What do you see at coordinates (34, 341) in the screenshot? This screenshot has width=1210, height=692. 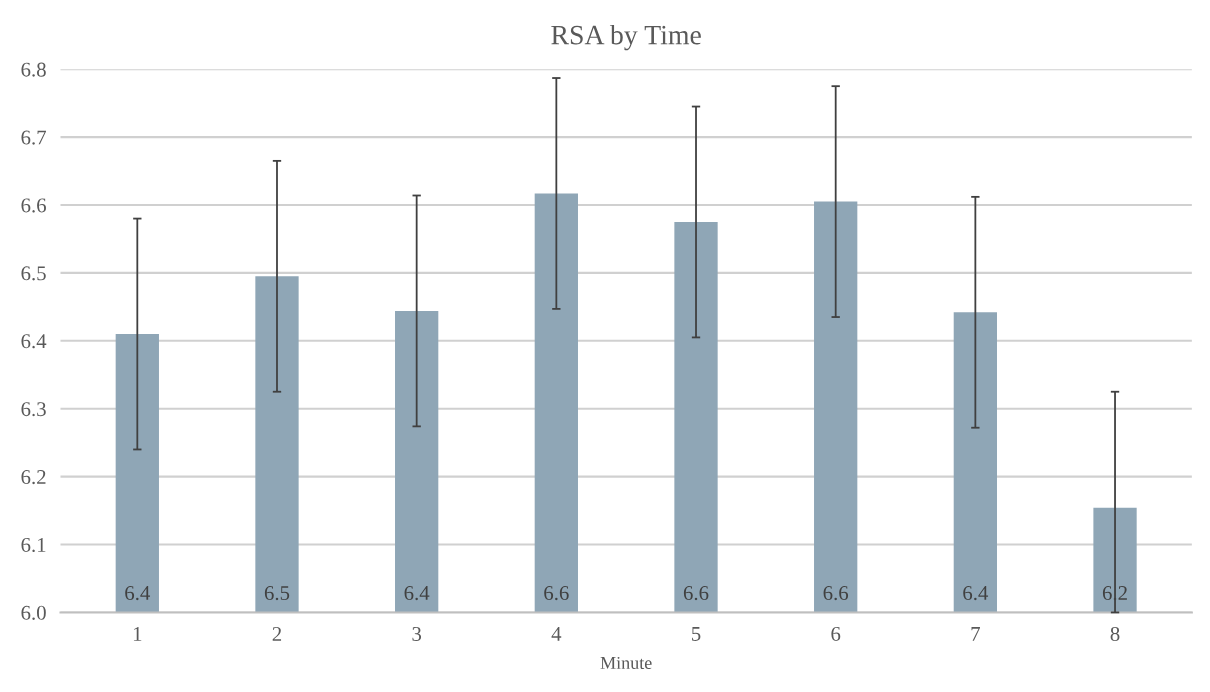 I see `y-tick-label: 6.4` at bounding box center [34, 341].